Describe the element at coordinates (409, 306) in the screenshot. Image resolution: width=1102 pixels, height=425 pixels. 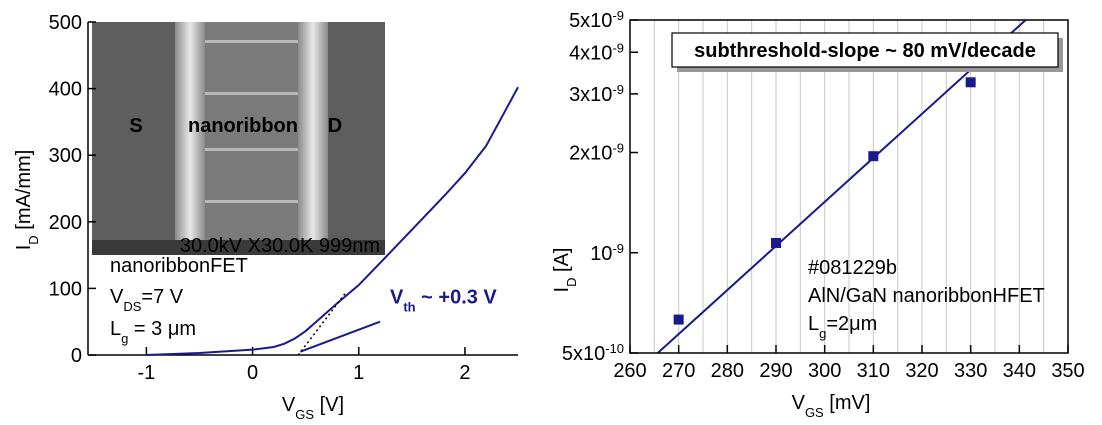
I see `subscript: th` at that location.